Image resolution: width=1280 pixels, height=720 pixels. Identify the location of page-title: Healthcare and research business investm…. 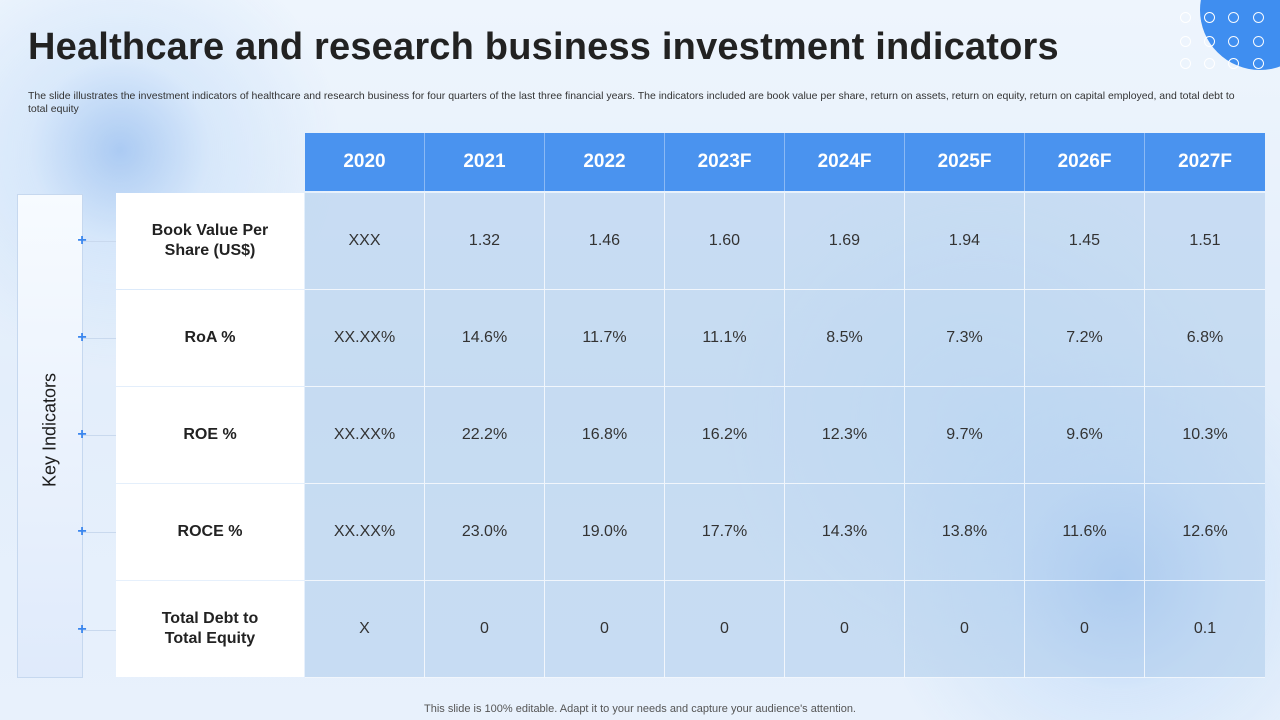
(543, 47).